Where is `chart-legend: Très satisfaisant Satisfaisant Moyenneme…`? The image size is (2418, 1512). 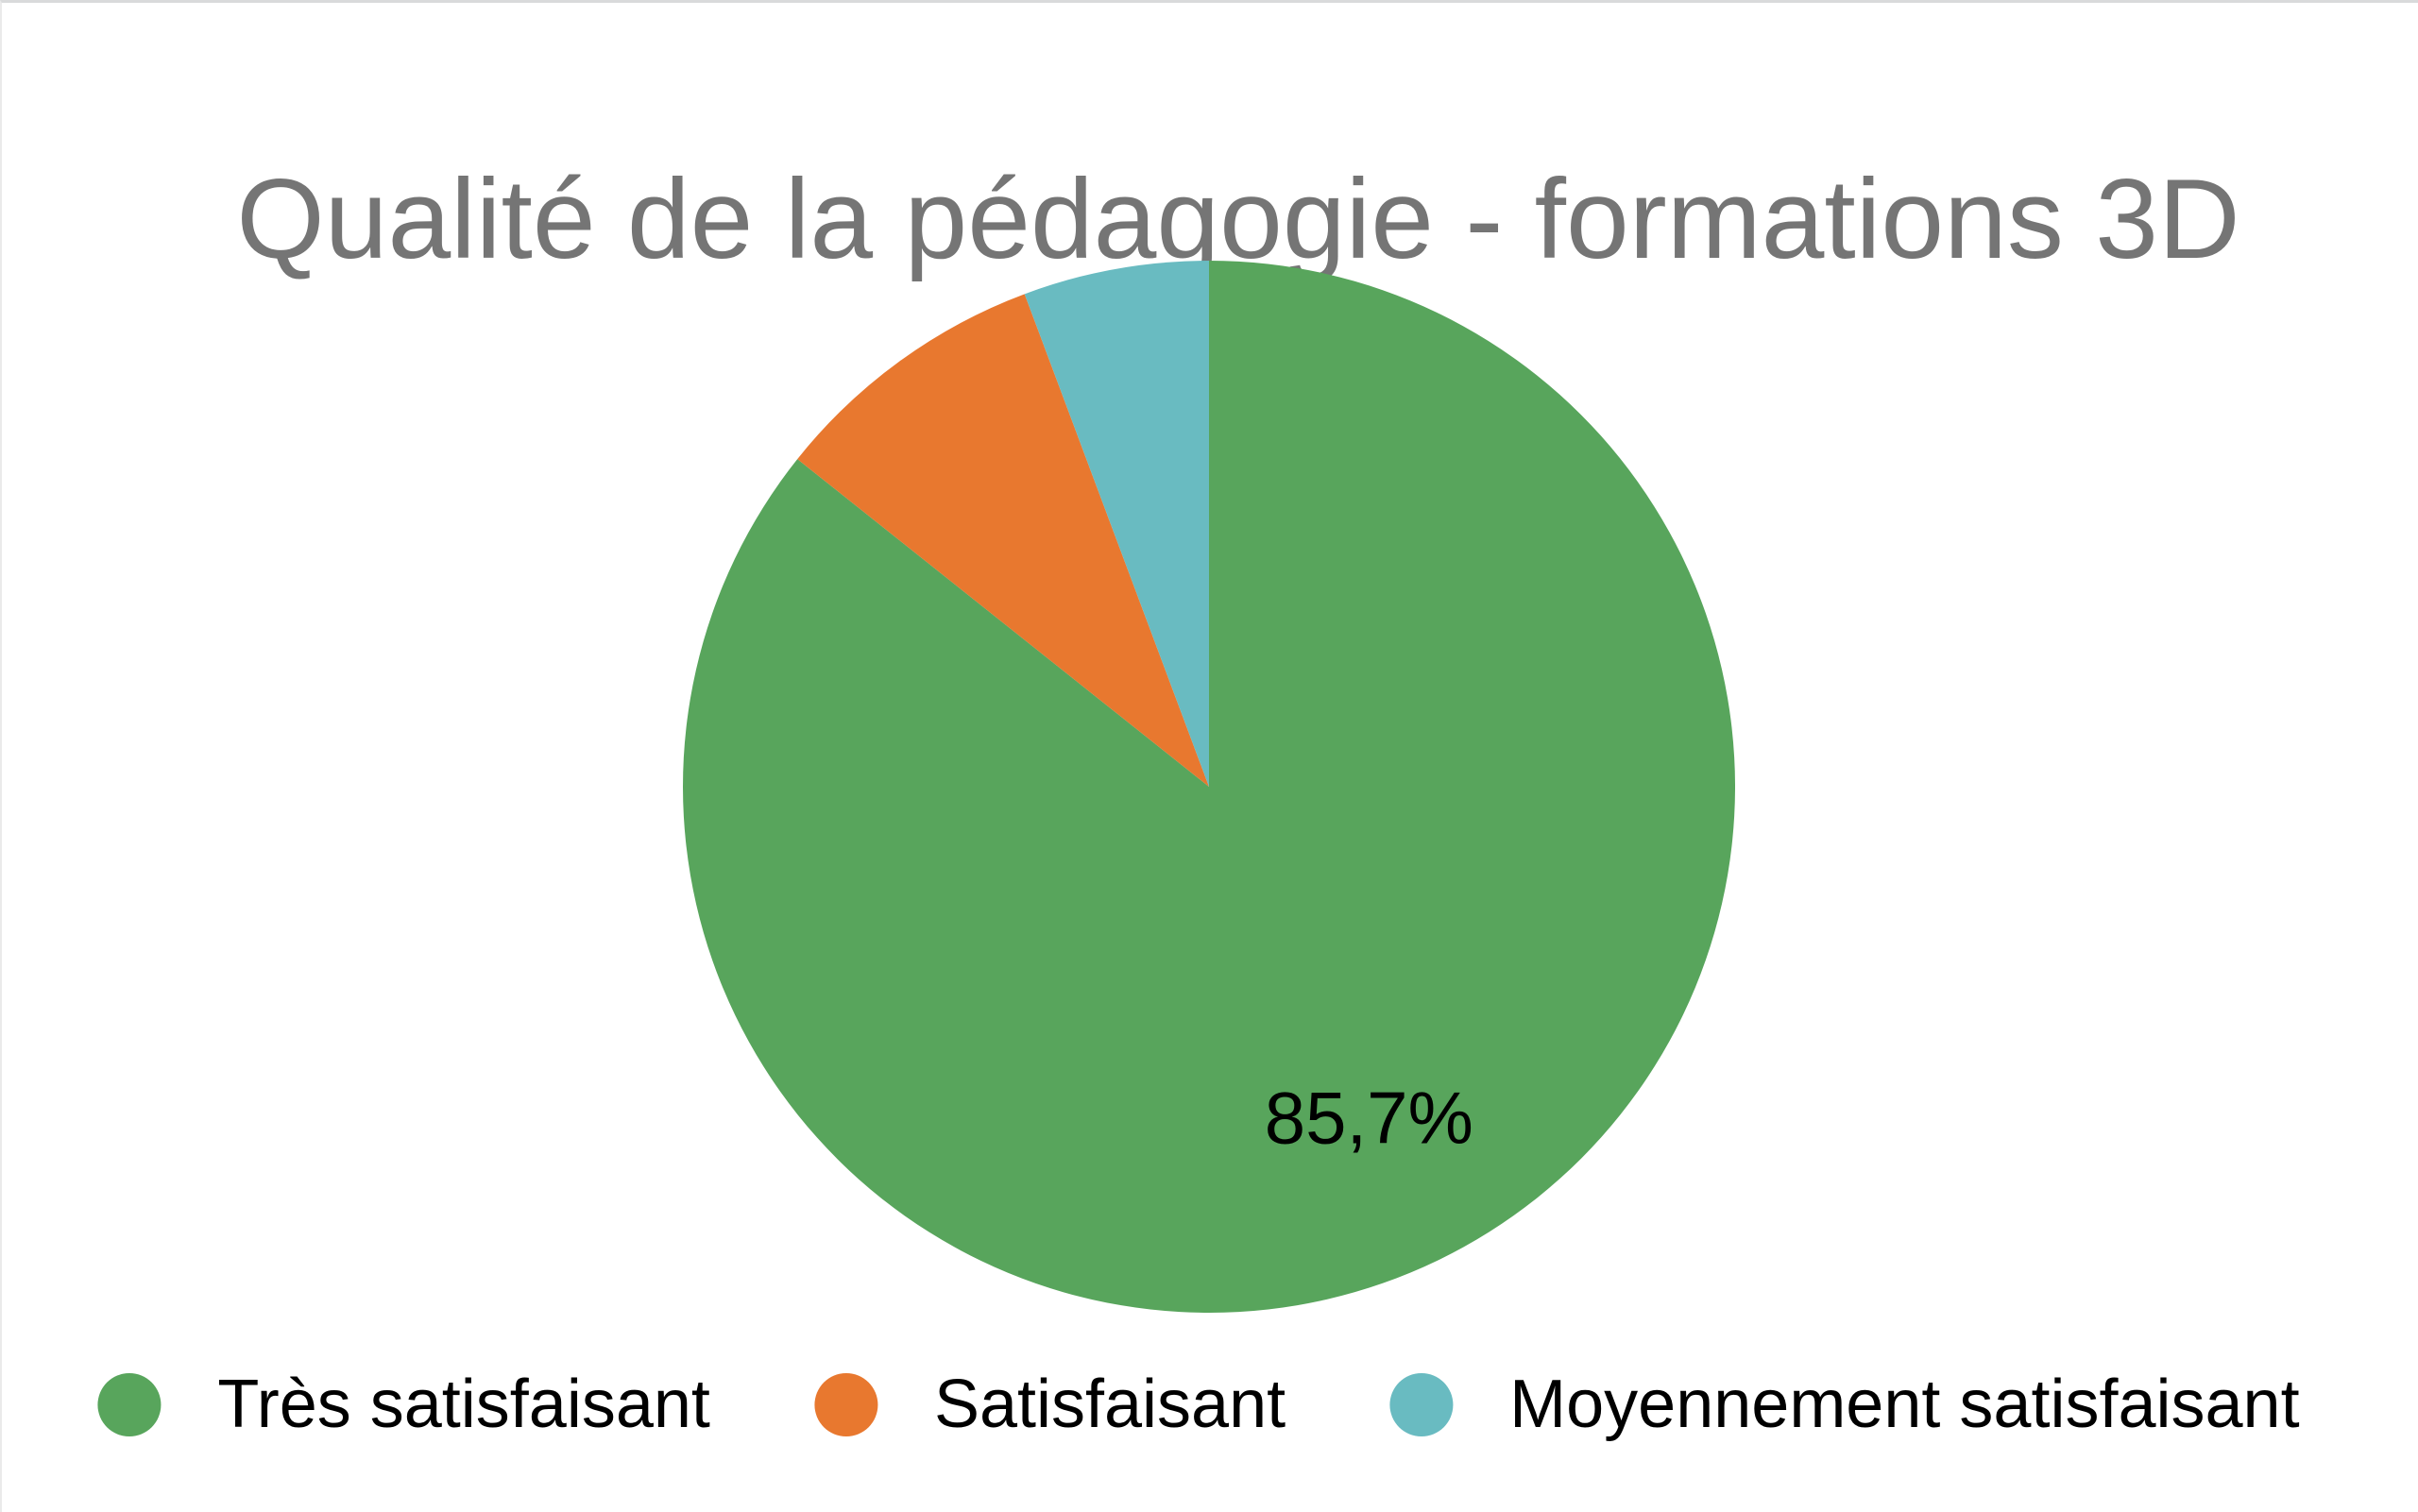 chart-legend: Très satisfaisant Satisfaisant Moyenneme… is located at coordinates (1198, 1405).